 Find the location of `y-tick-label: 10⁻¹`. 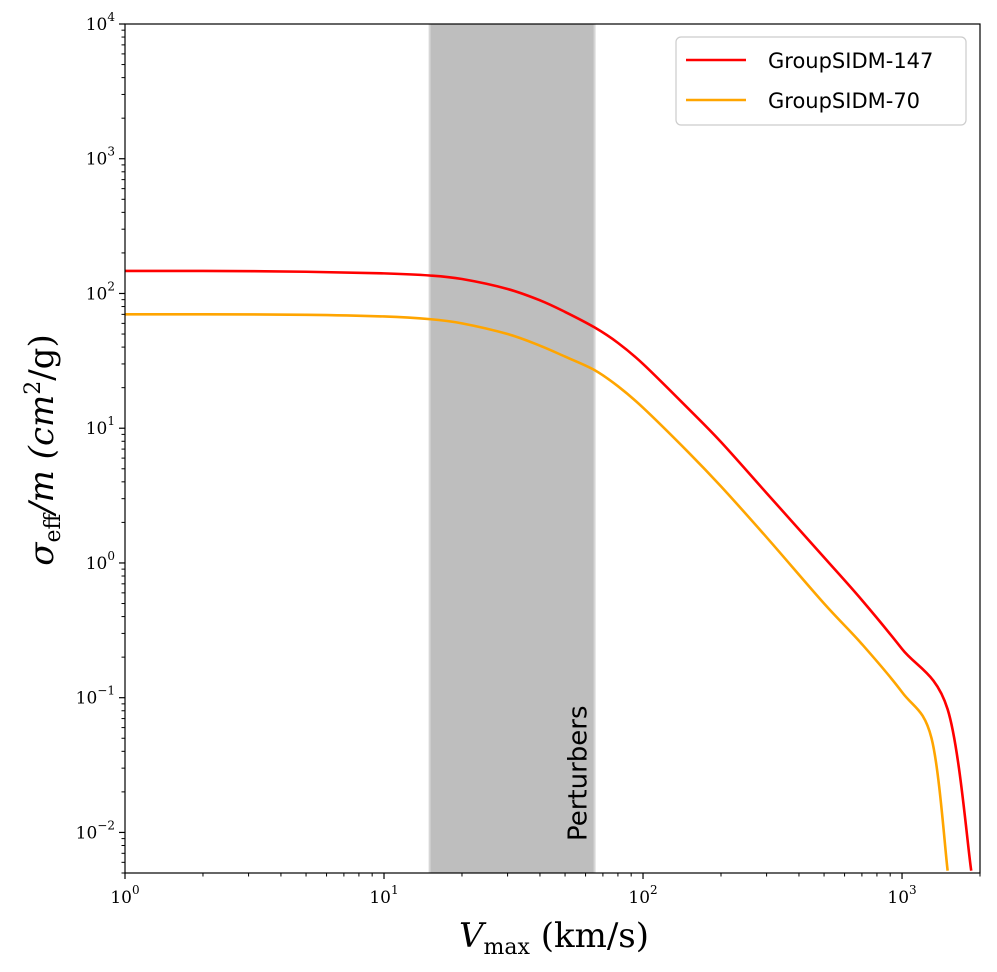

y-tick-label: 10⁻¹ is located at coordinates (95, 696).